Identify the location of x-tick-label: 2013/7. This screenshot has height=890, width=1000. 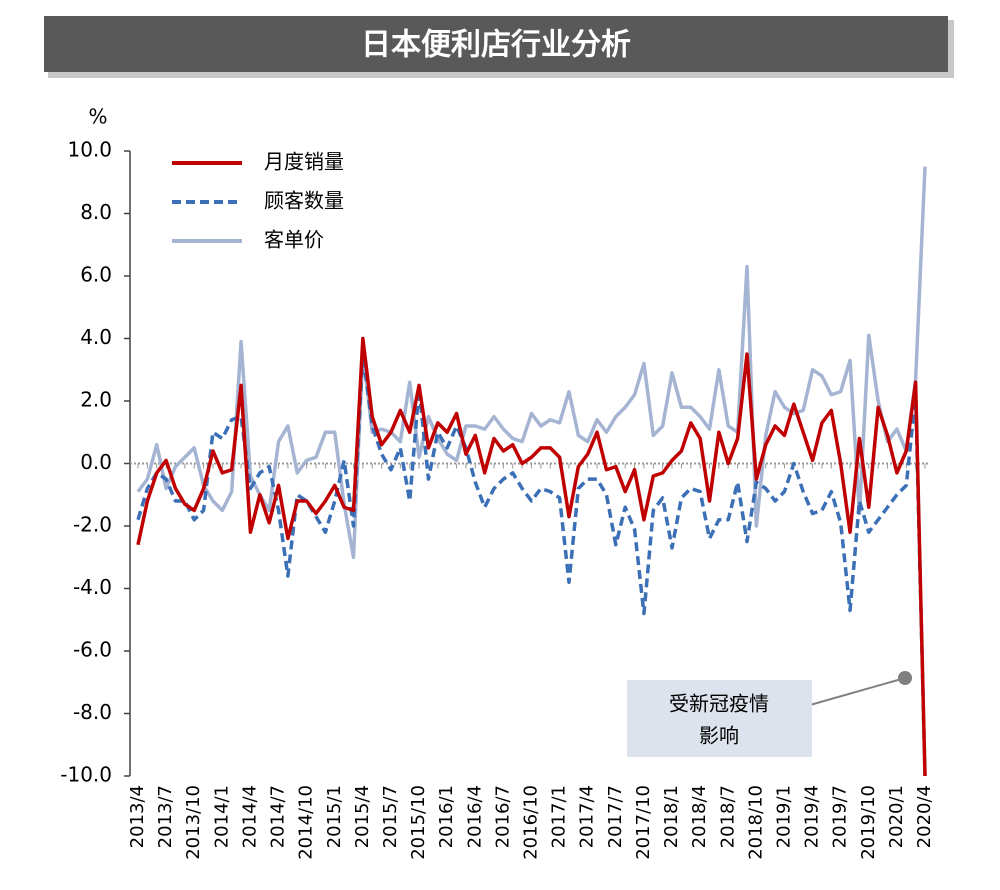
(165, 816).